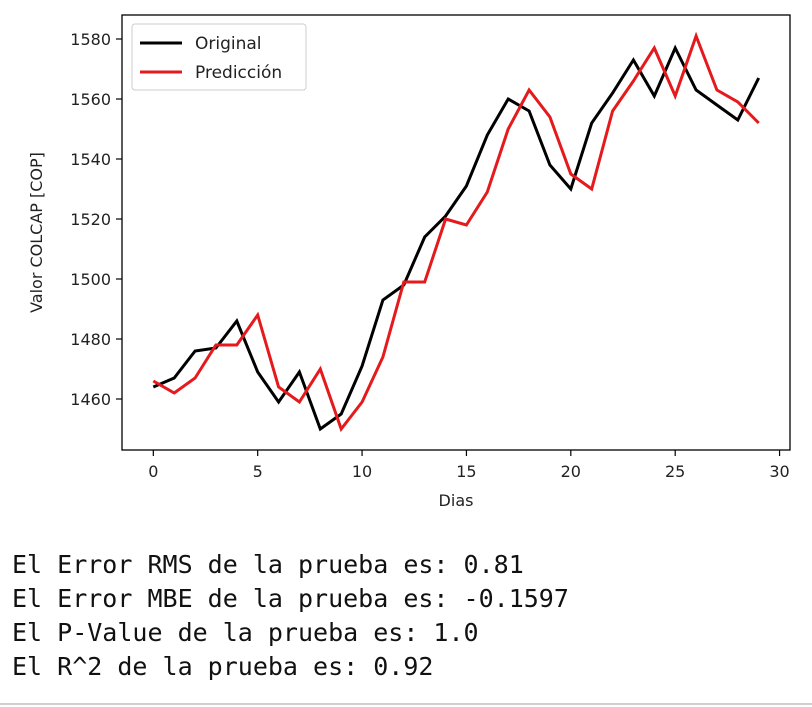  What do you see at coordinates (223, 666) in the screenshot?
I see `r-squared-line: El R^2 de la prueba es: 0.92` at bounding box center [223, 666].